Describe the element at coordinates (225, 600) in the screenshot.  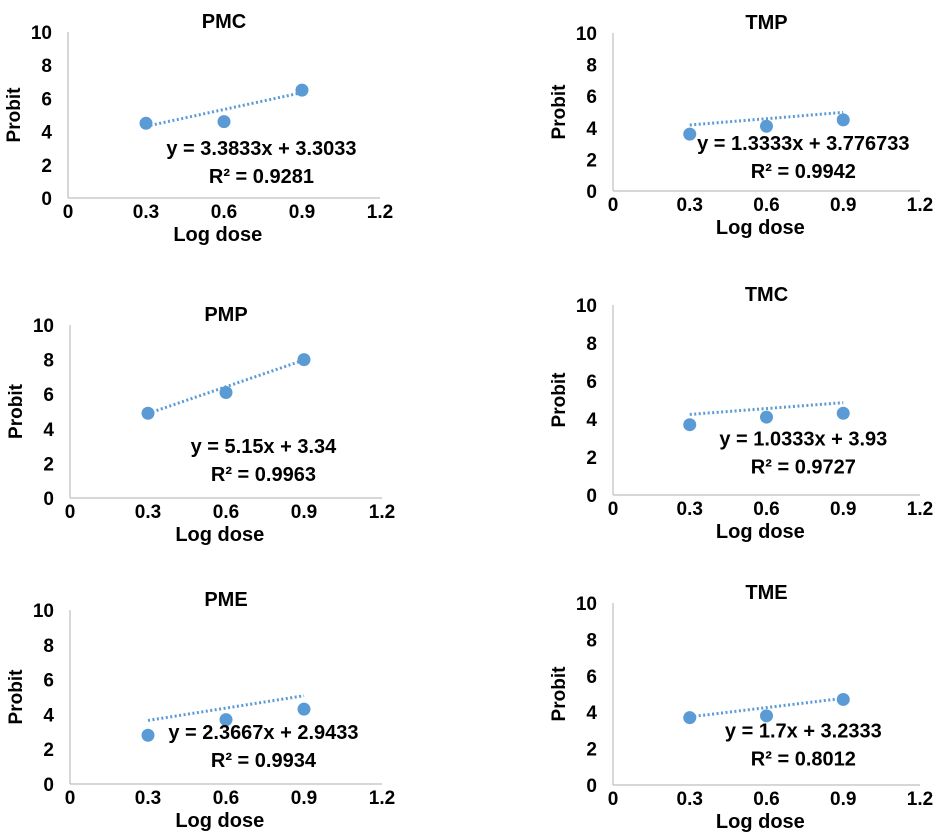
I see `chart-title: PME` at that location.